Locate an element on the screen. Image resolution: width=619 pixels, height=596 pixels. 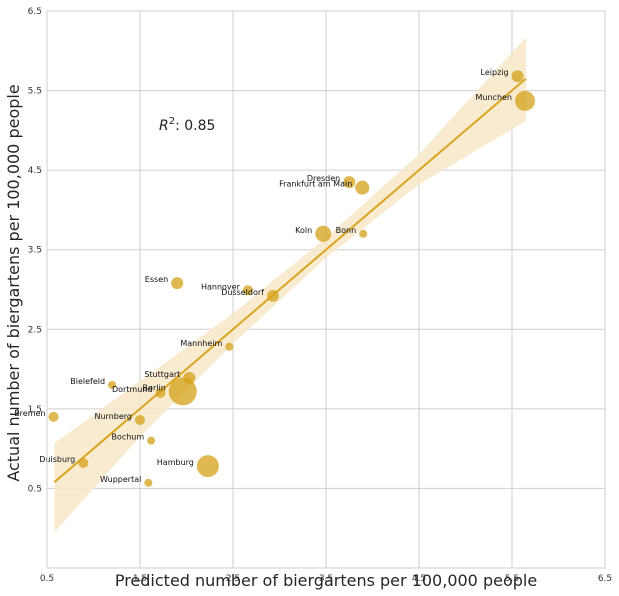
r-squared-value: : 0.85 is located at coordinates (195, 126).